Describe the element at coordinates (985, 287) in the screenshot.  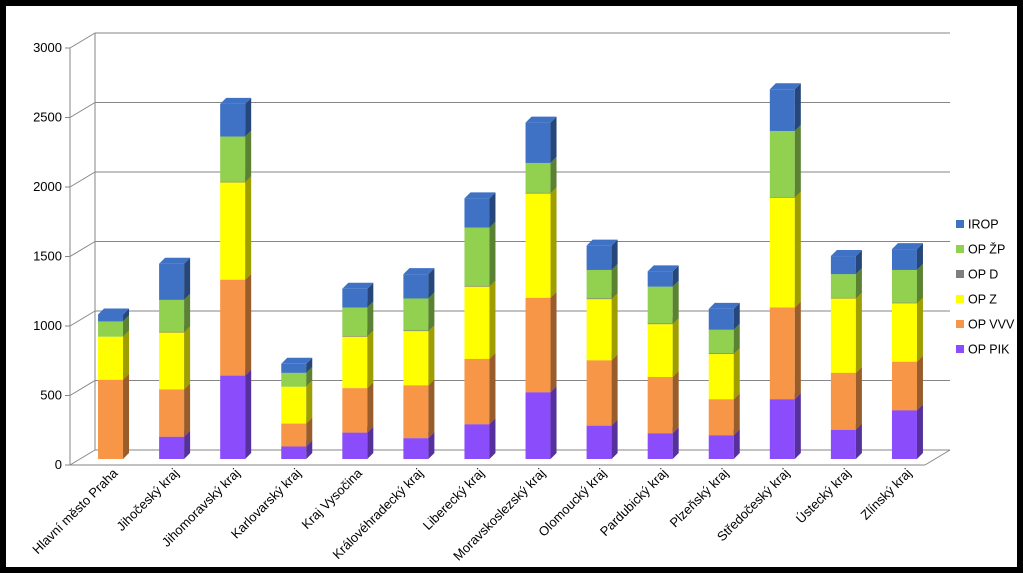
I see `legend: IROP OP ŽP OP D OP Z OP VVV OP PIK` at that location.